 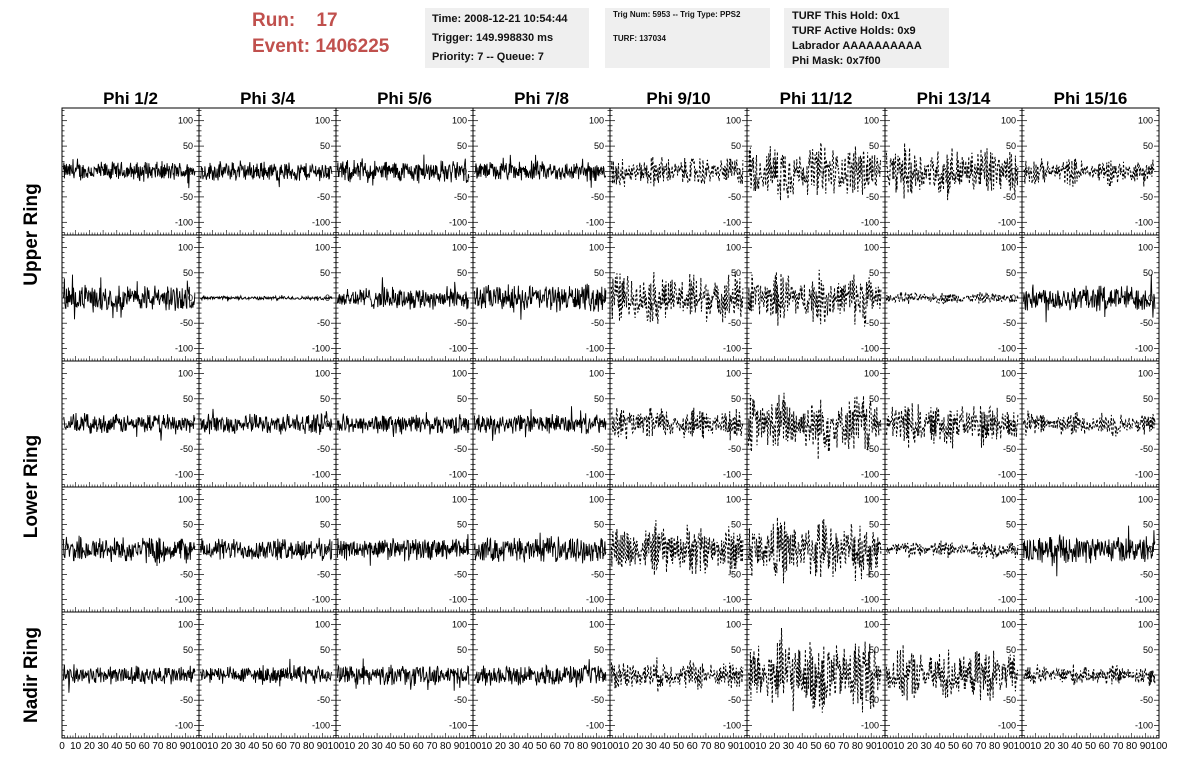 What do you see at coordinates (404, 98) in the screenshot?
I see `column-title: Phi 5/6` at bounding box center [404, 98].